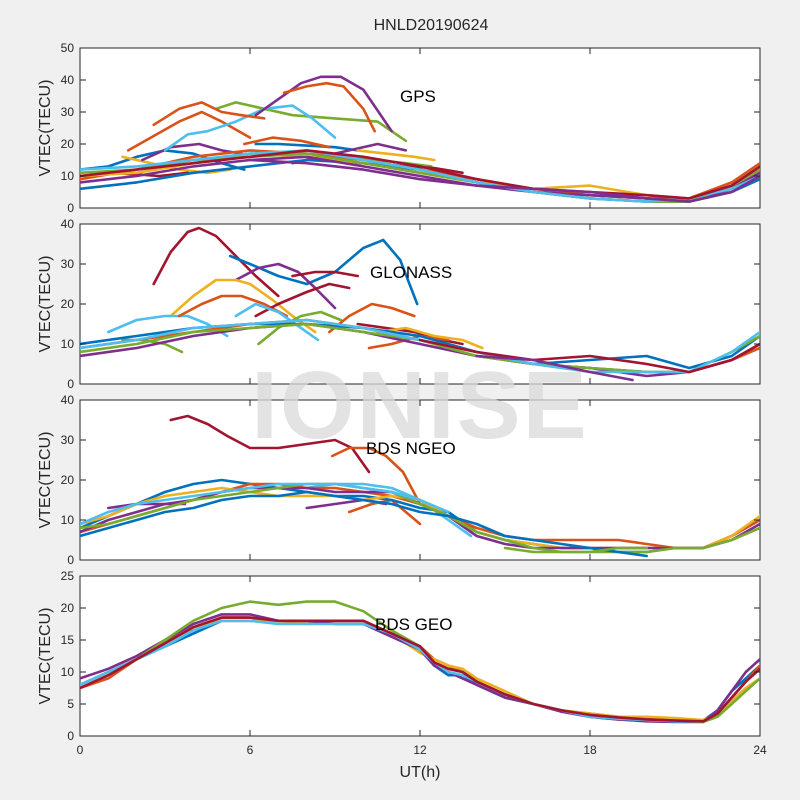 Image resolution: width=800 pixels, height=800 pixels. What do you see at coordinates (420, 750) in the screenshot?
I see `x-tick-label: 12` at bounding box center [420, 750].